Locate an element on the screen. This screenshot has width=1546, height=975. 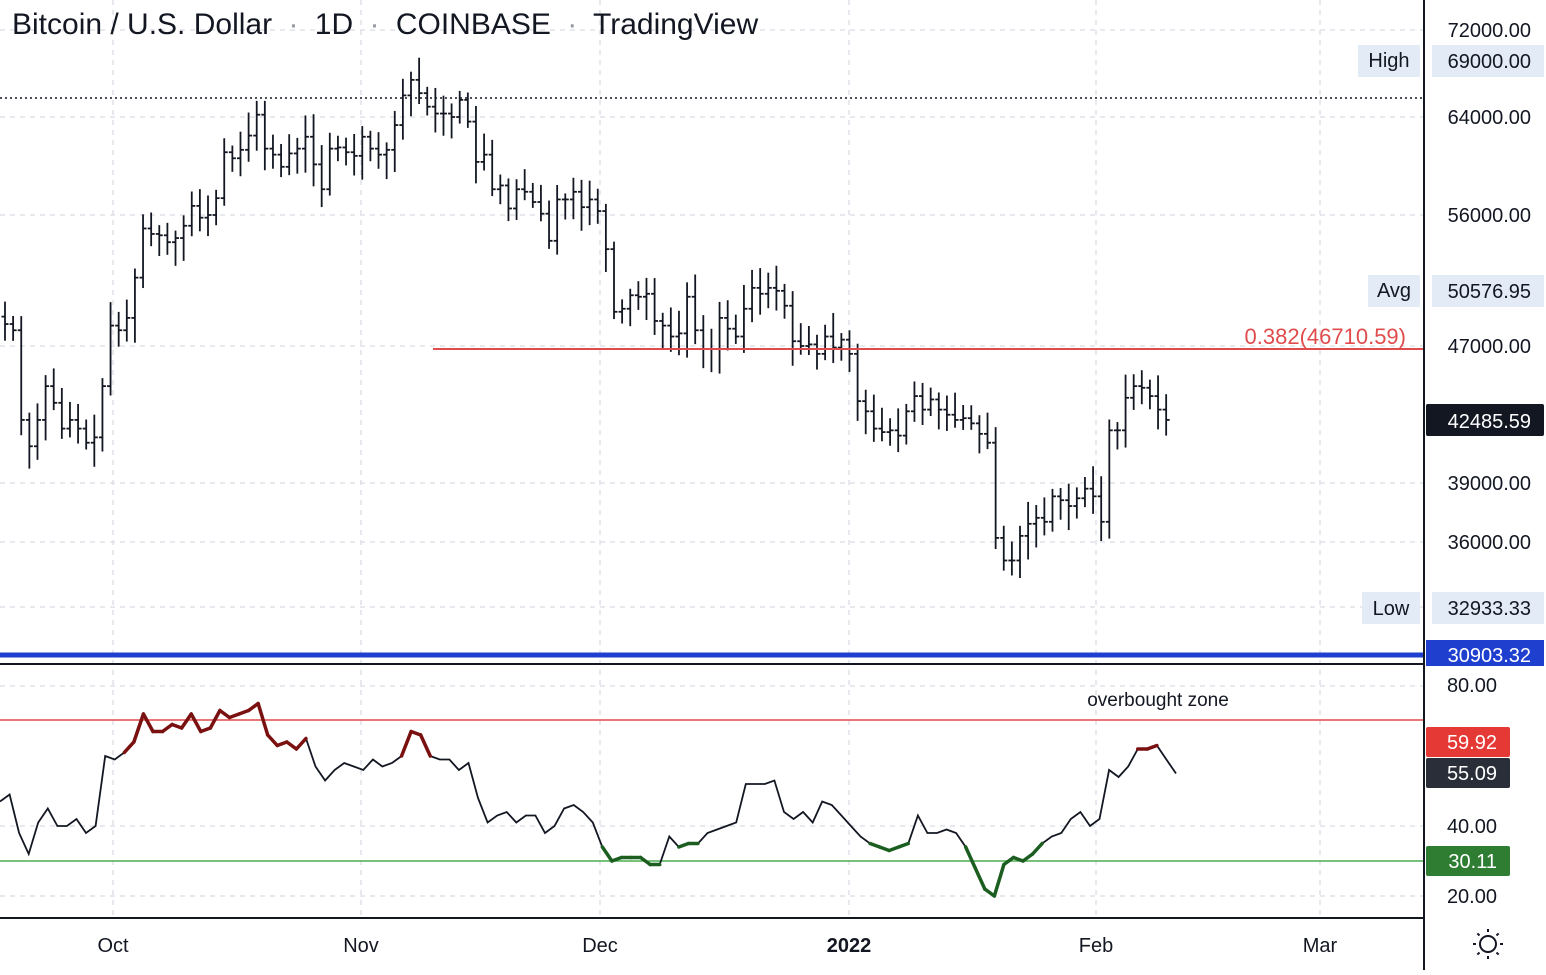
time-label: Dec is located at coordinates (600, 946).